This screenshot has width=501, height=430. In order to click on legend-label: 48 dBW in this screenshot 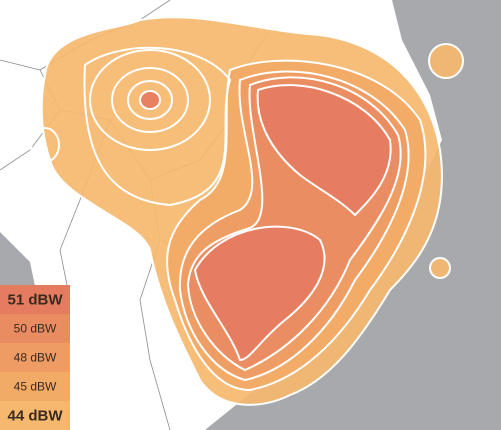, I will do `click(35, 358)`.